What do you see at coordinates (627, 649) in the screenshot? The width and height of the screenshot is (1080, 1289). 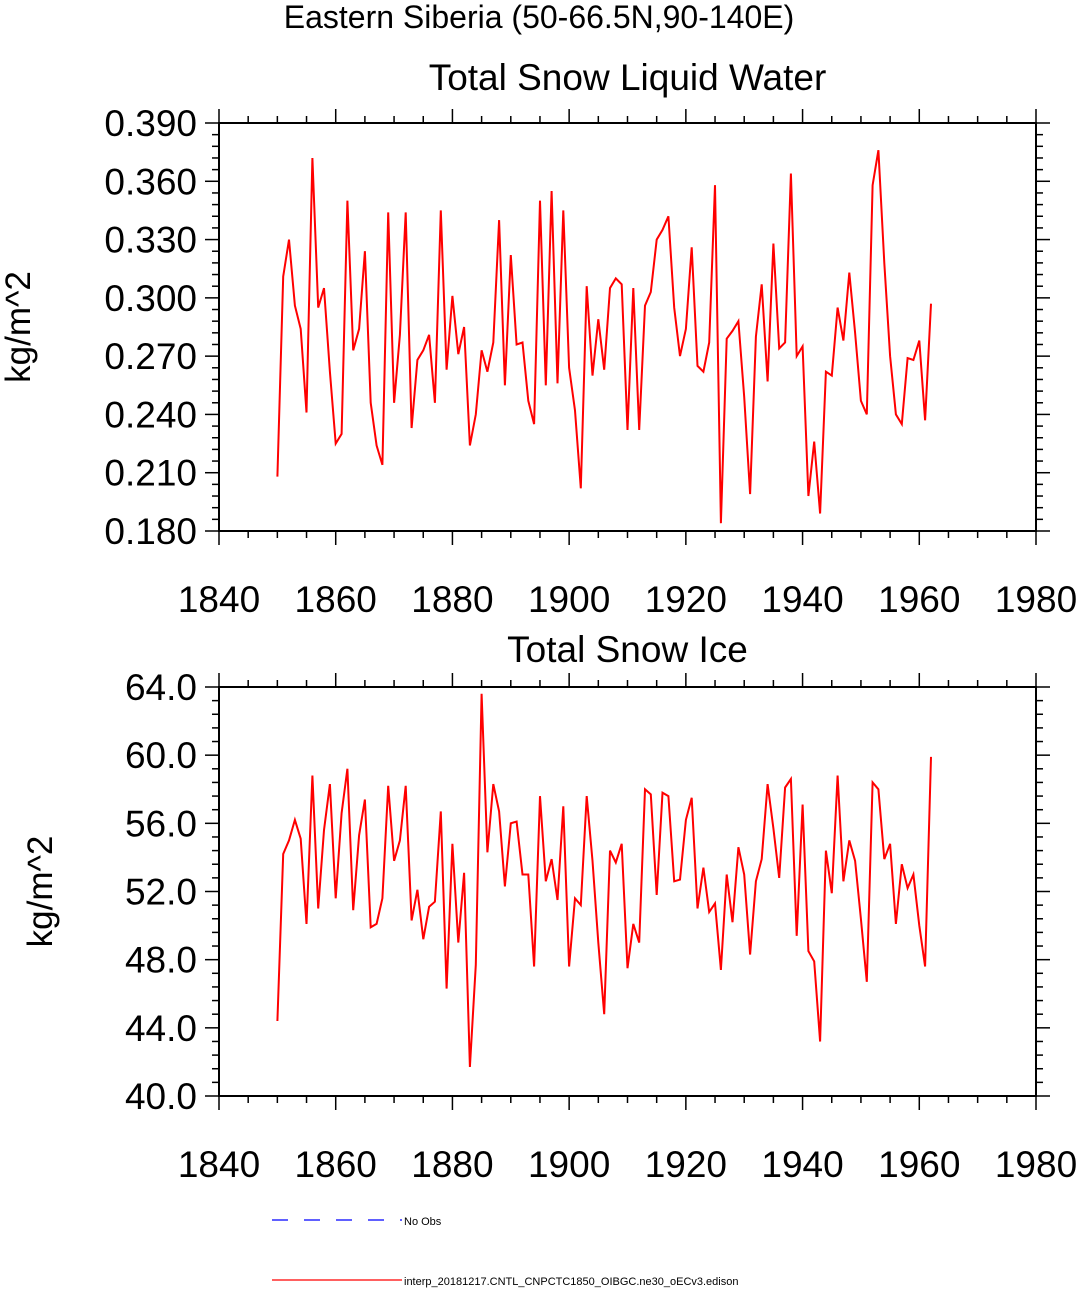 I see `panel-title: Total Snow Ice` at bounding box center [627, 649].